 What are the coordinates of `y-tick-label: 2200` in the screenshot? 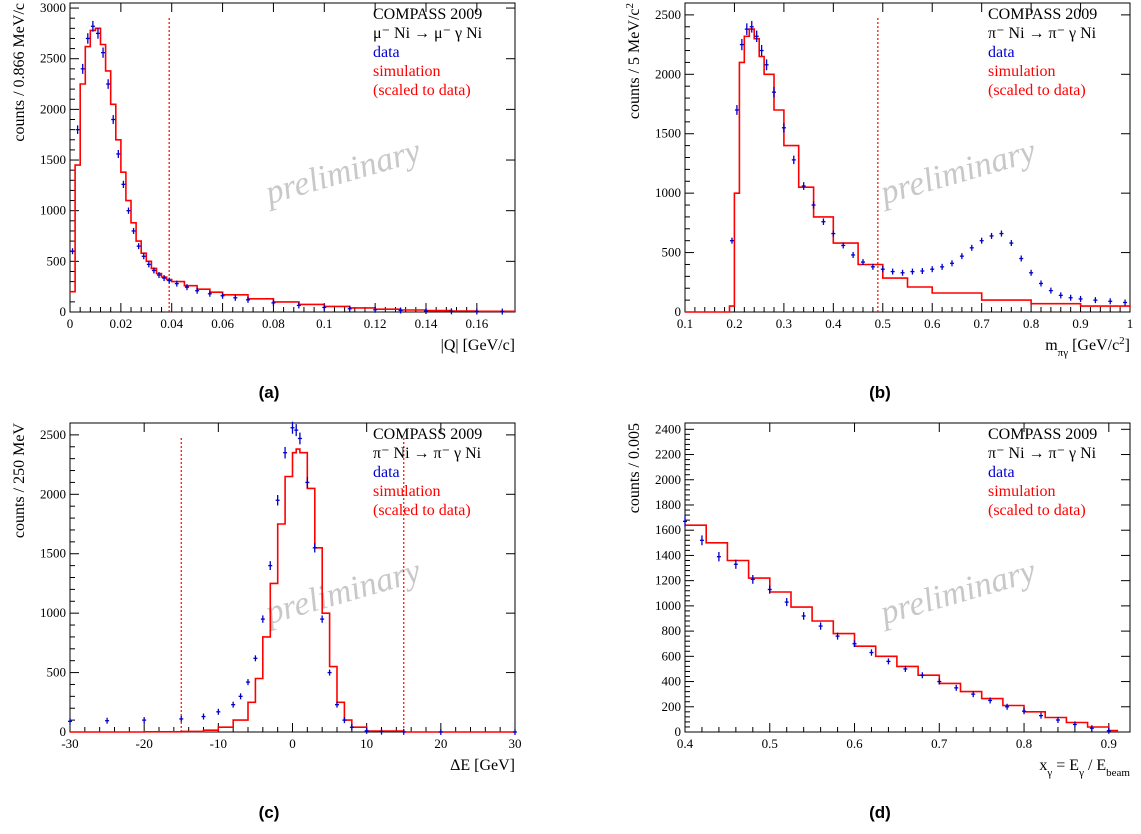 It's located at (668, 454).